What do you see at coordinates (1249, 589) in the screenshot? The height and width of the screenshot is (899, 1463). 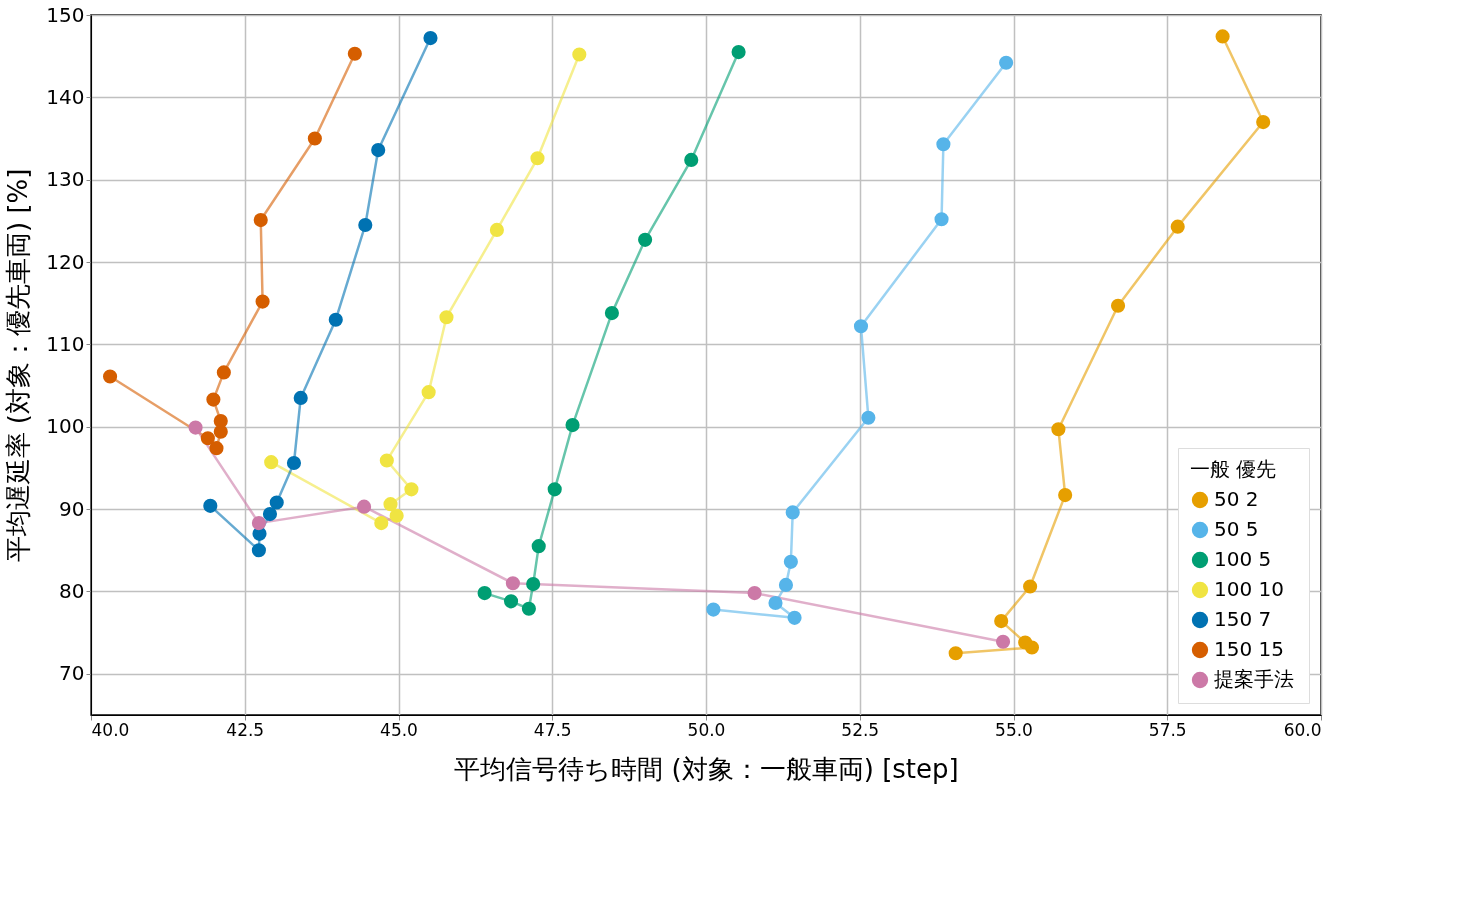 I see `legend-label: 100 10` at bounding box center [1249, 589].